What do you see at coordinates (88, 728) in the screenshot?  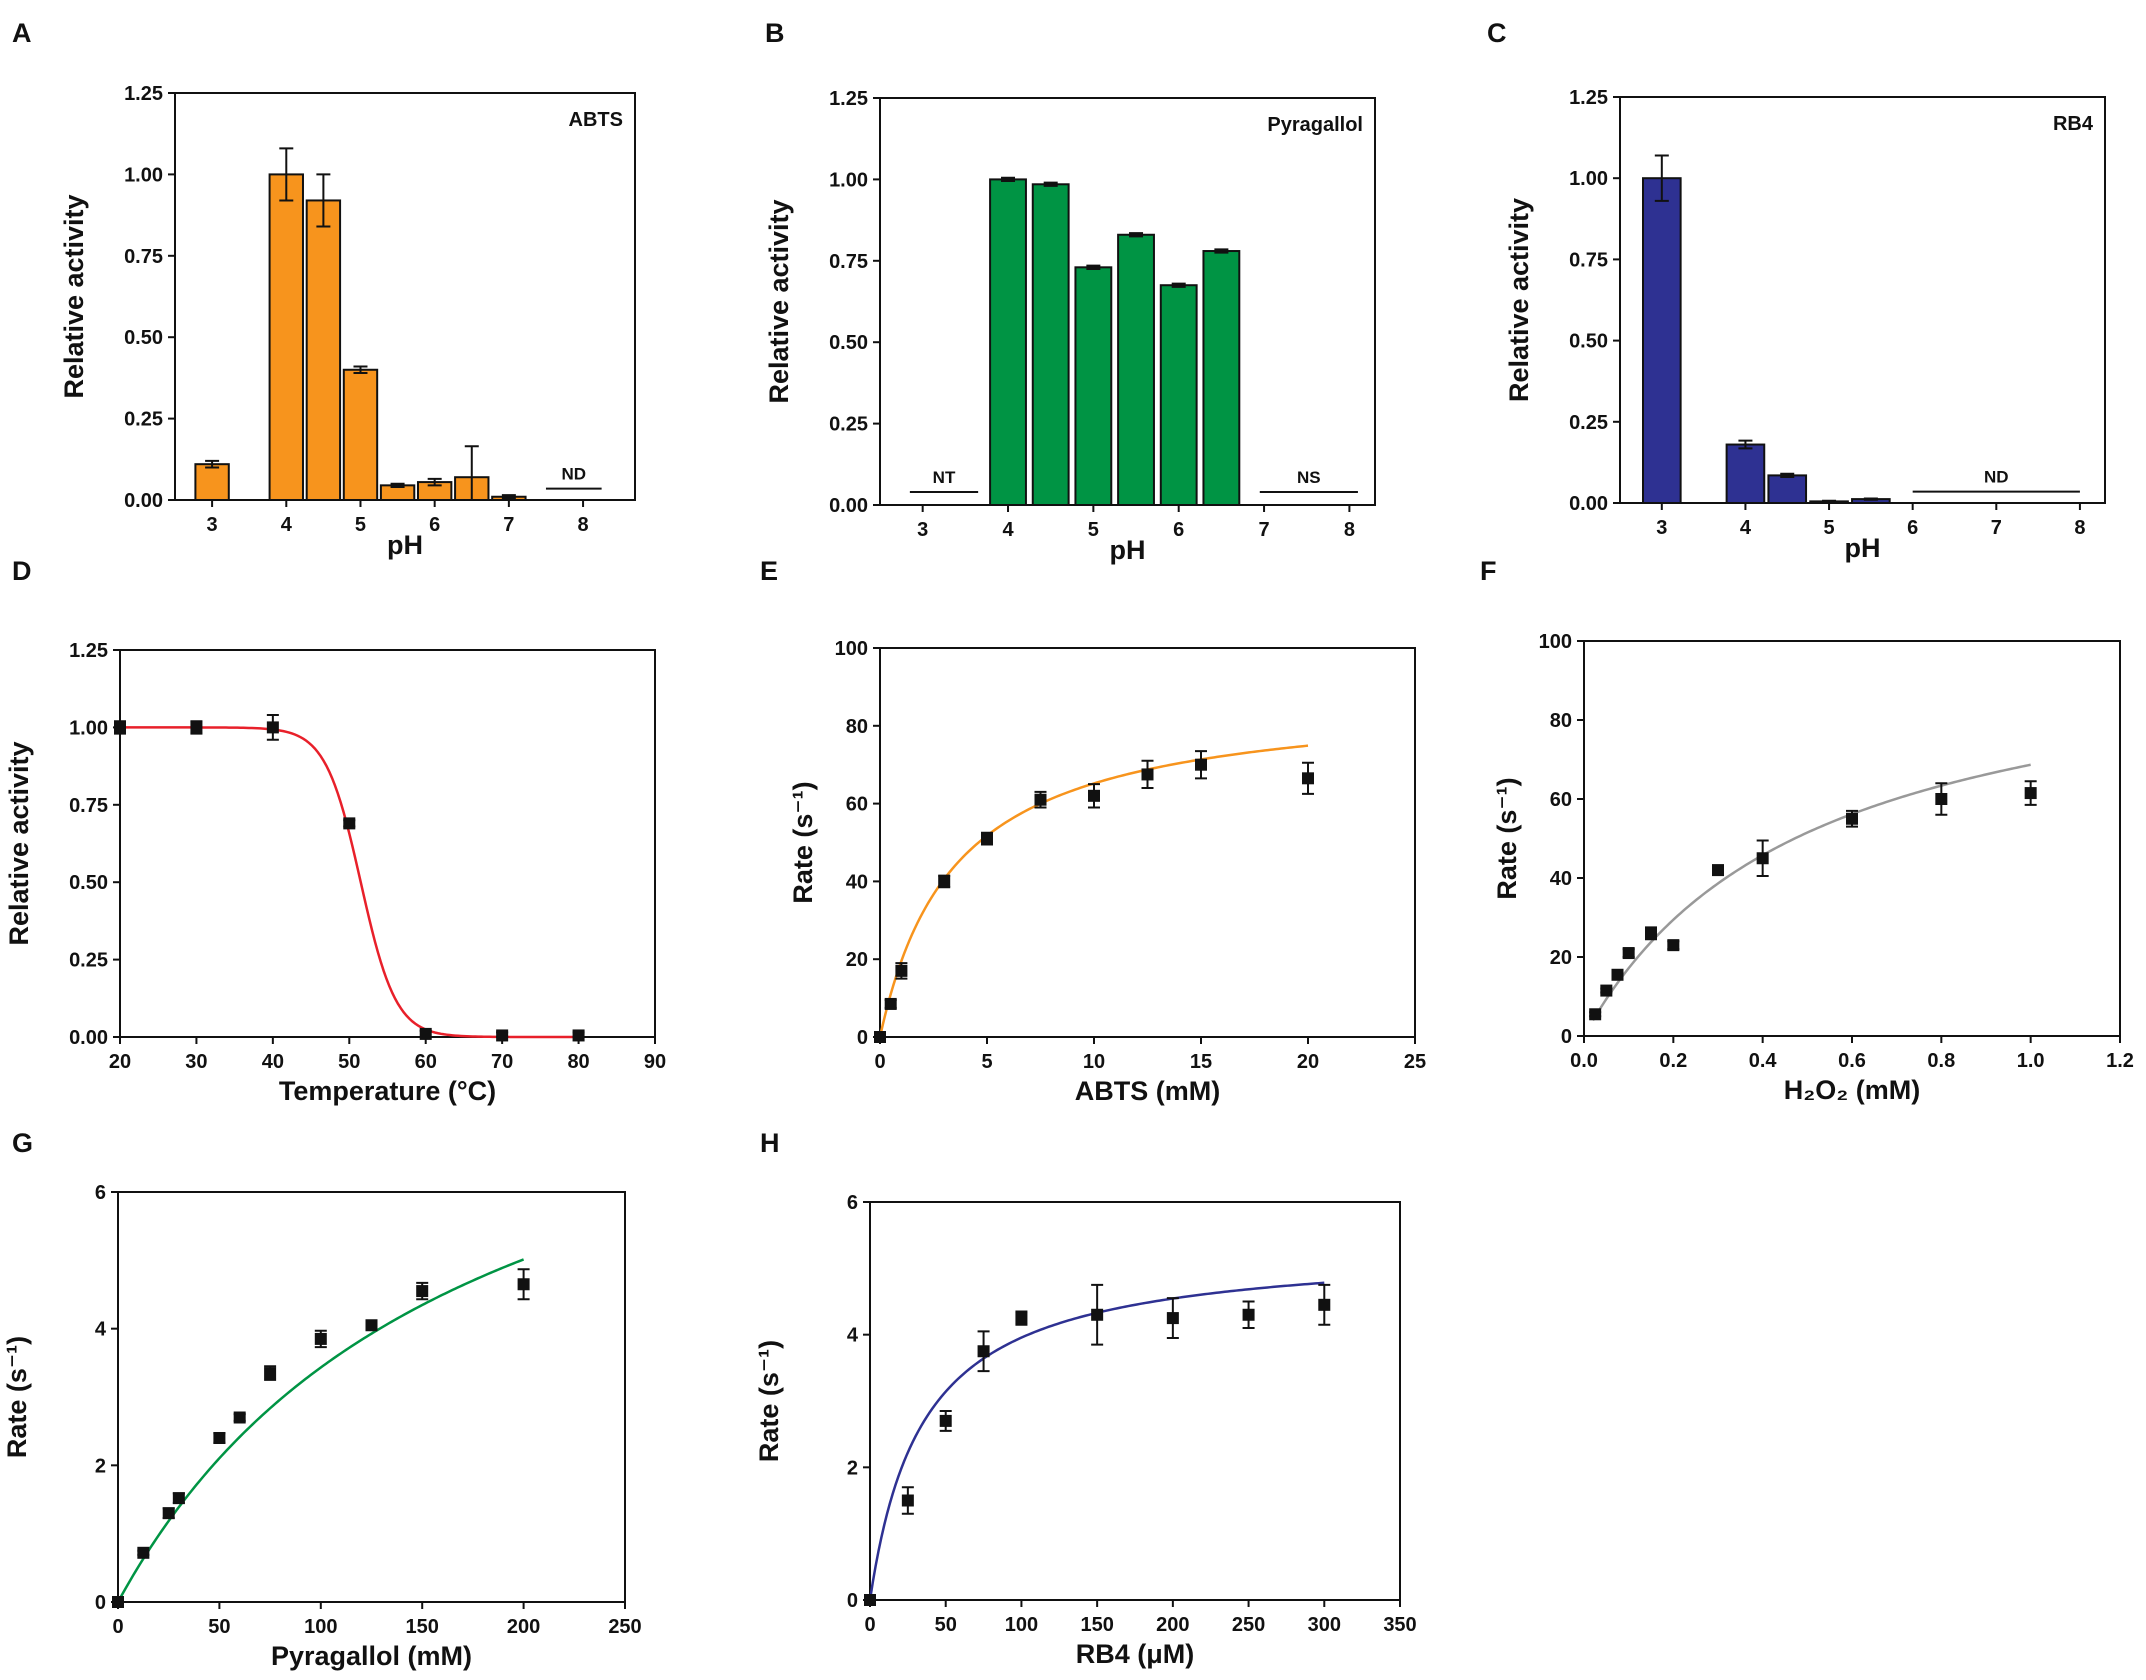 I see `y-tick-label: 1.00` at bounding box center [88, 728].